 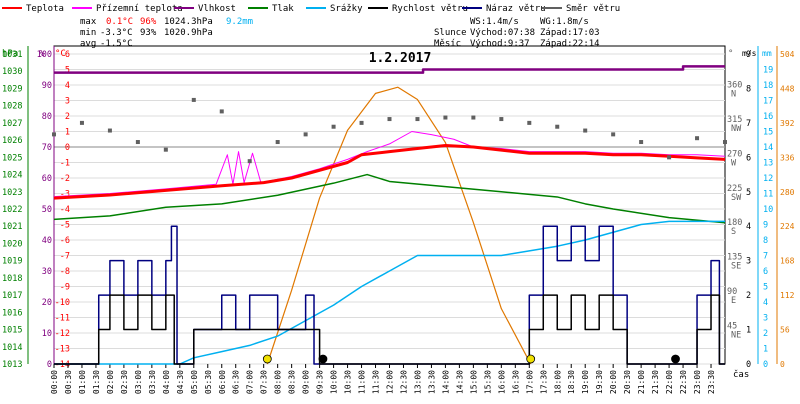 I want to click on stats-min-label: min, so click(x=88, y=33).